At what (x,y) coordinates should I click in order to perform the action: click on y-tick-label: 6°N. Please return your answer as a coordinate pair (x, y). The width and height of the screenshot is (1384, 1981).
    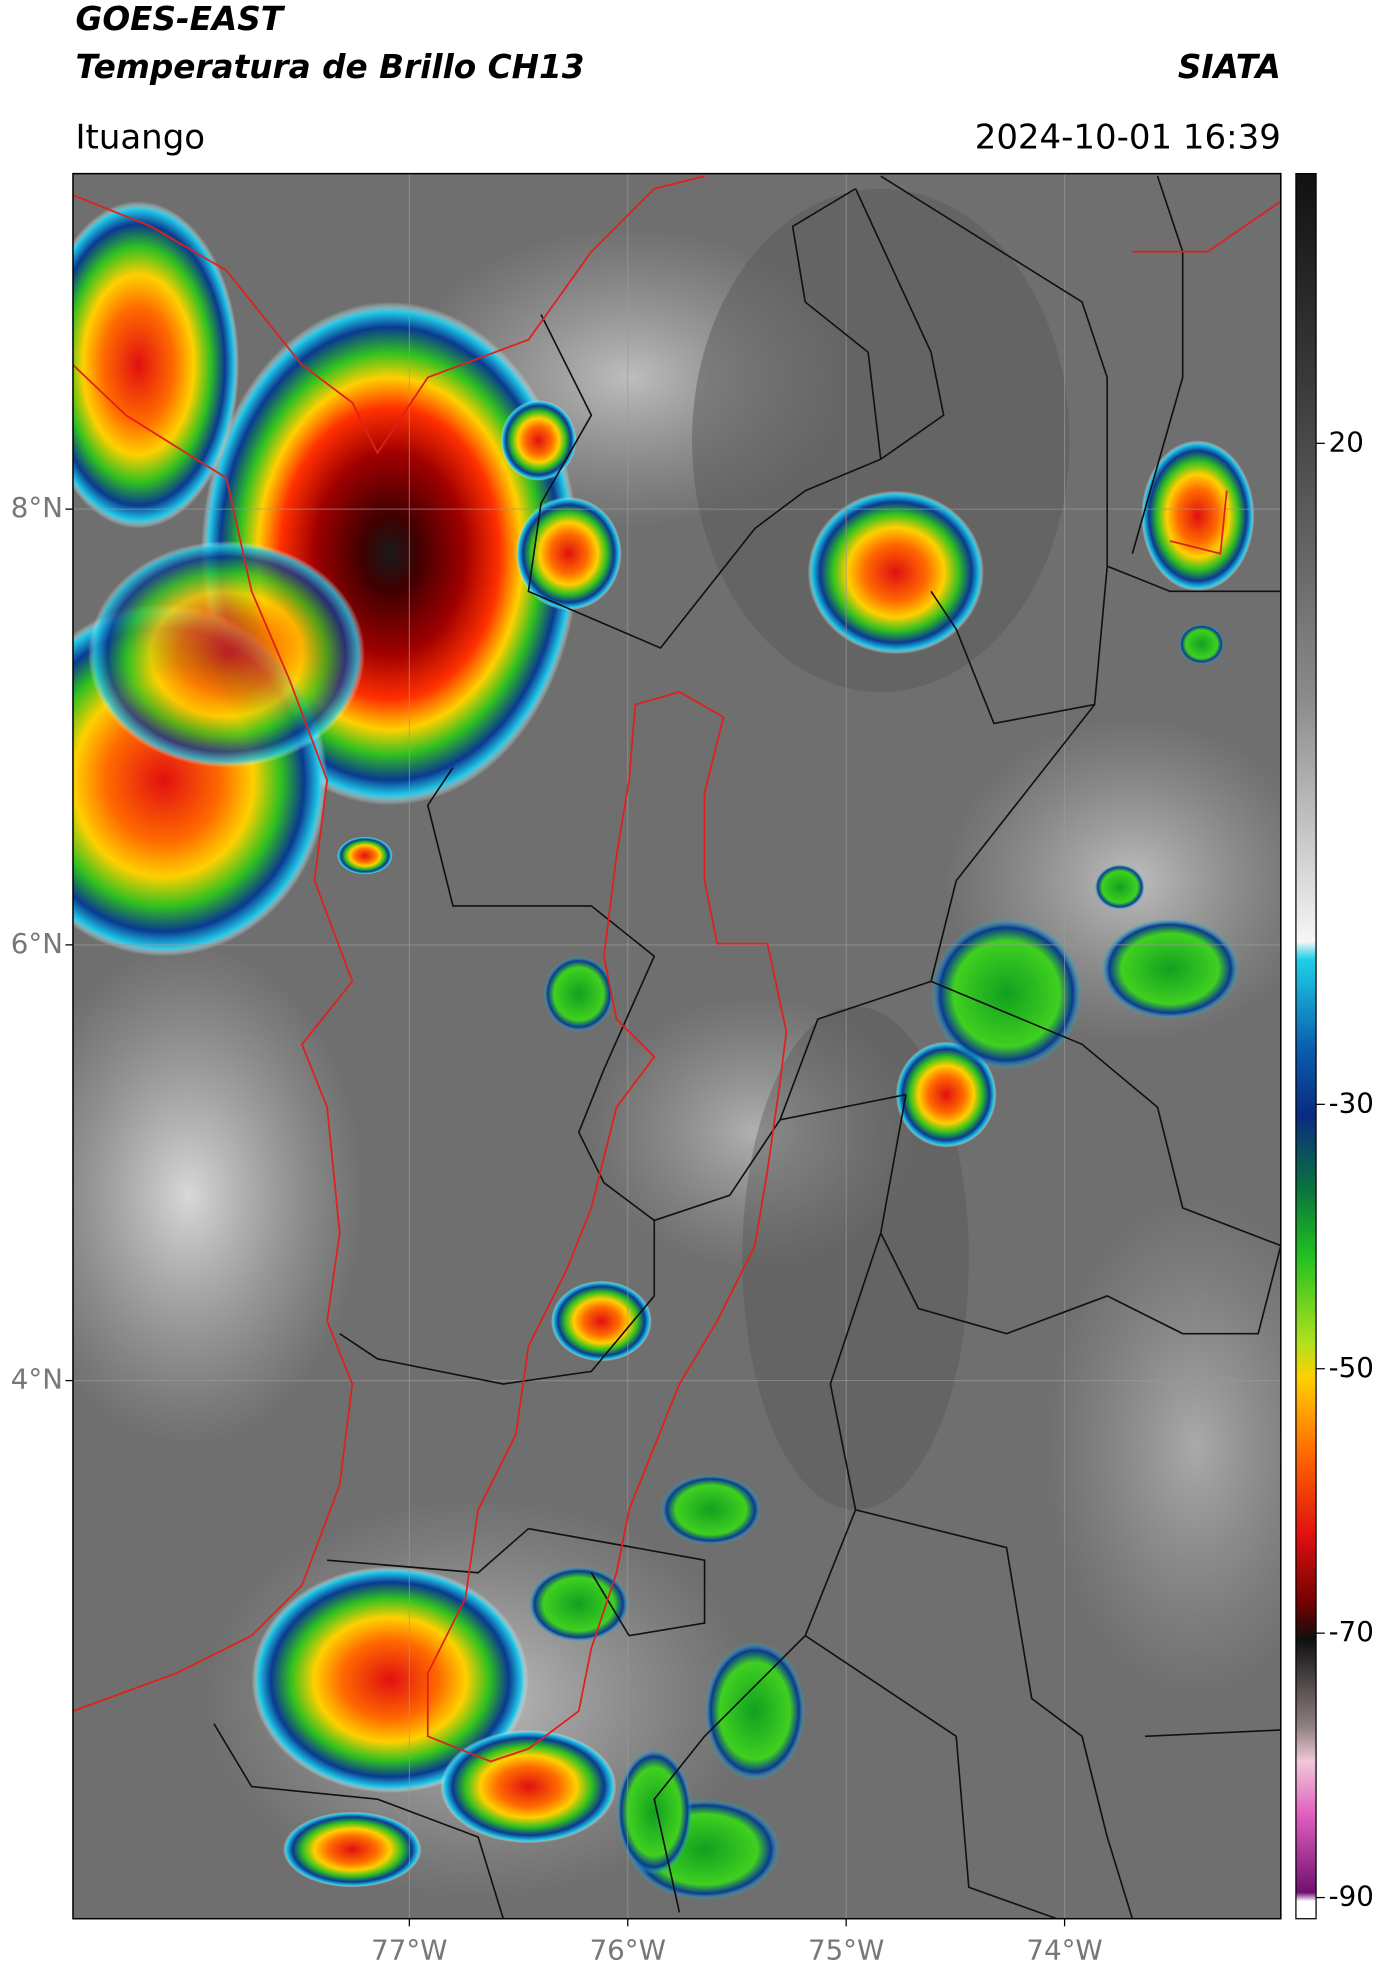
    Looking at the image, I should click on (37, 943).